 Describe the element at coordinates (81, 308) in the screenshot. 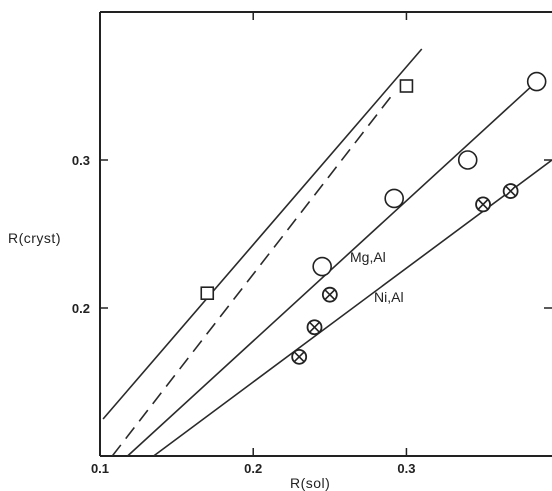

I see `y-tick-label: 0.2` at that location.